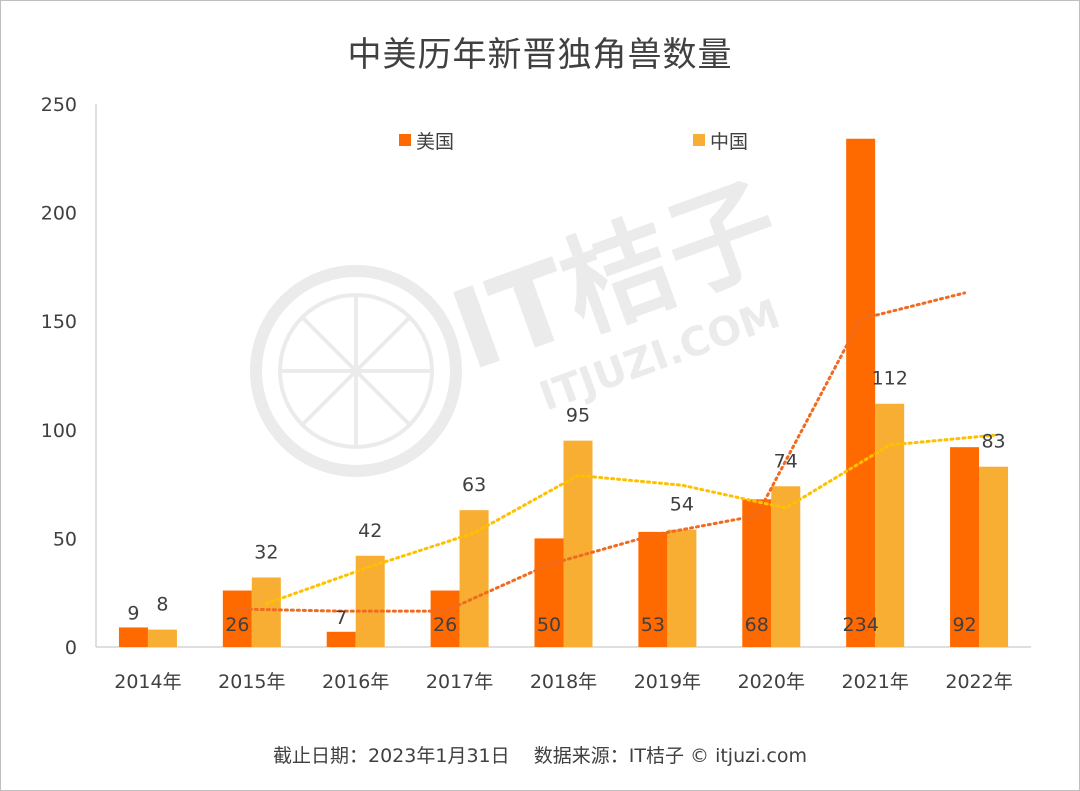 The image size is (1080, 791). I want to click on chart-title: 中美历年新晋独角兽数量, so click(540, 55).